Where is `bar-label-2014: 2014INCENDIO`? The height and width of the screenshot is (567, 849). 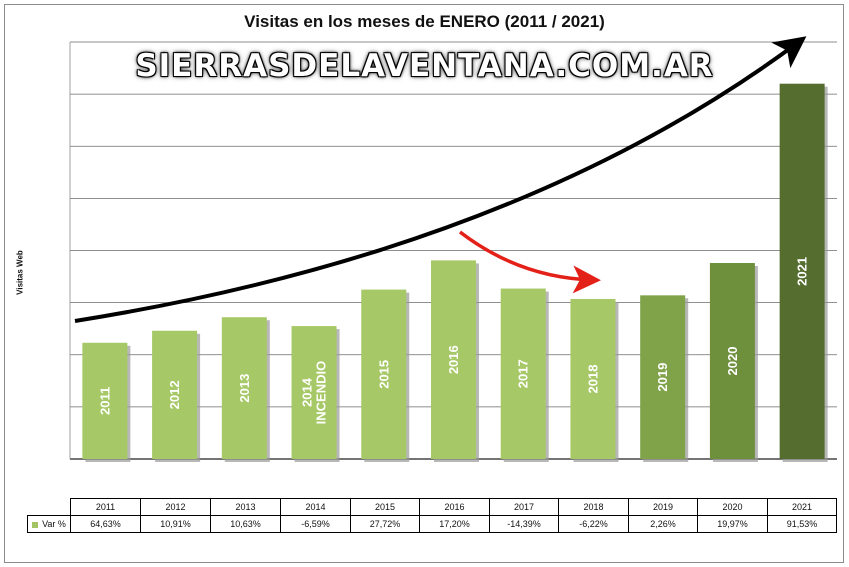 bar-label-2014: 2014INCENDIO is located at coordinates (314, 393).